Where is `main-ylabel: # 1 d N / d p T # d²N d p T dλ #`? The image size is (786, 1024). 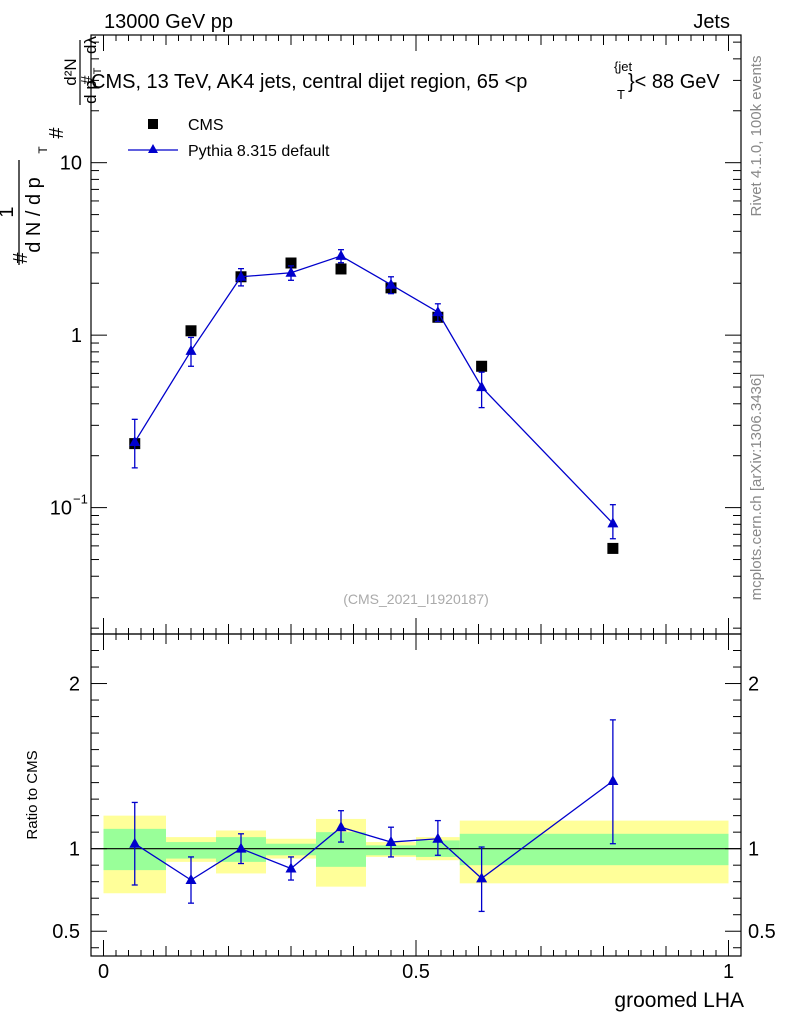
main-ylabel: # 1 d N / d p T # d²N d p T dλ # is located at coordinates (52, 150).